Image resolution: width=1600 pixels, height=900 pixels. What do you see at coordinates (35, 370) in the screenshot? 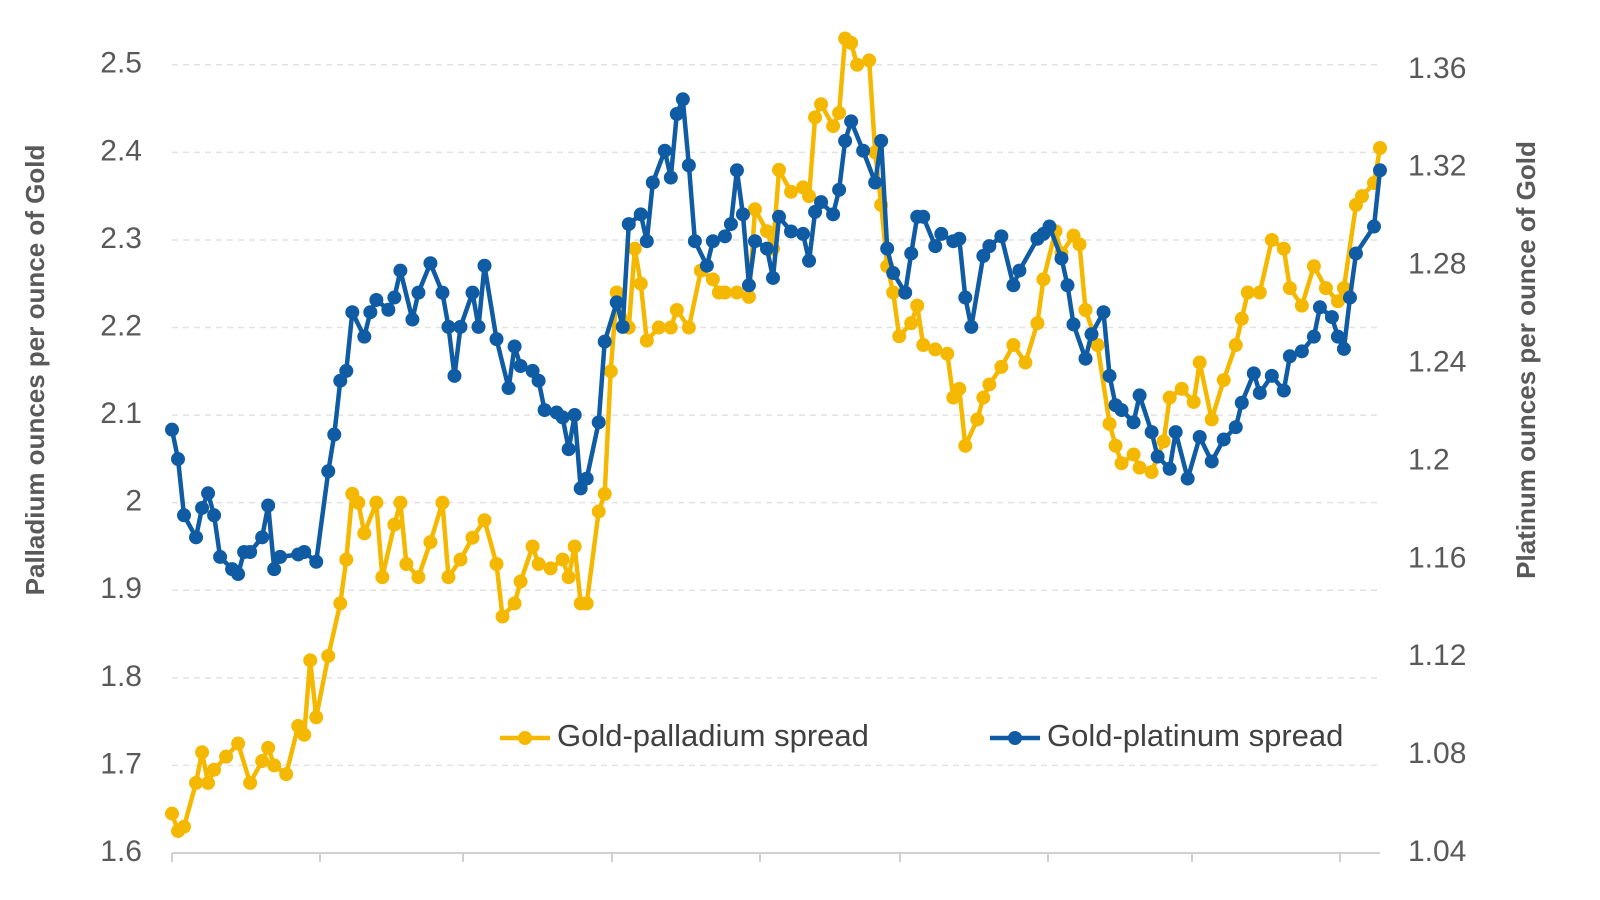
I see `y-axis-title: Palladium ounces per ounce of Gold` at bounding box center [35, 370].